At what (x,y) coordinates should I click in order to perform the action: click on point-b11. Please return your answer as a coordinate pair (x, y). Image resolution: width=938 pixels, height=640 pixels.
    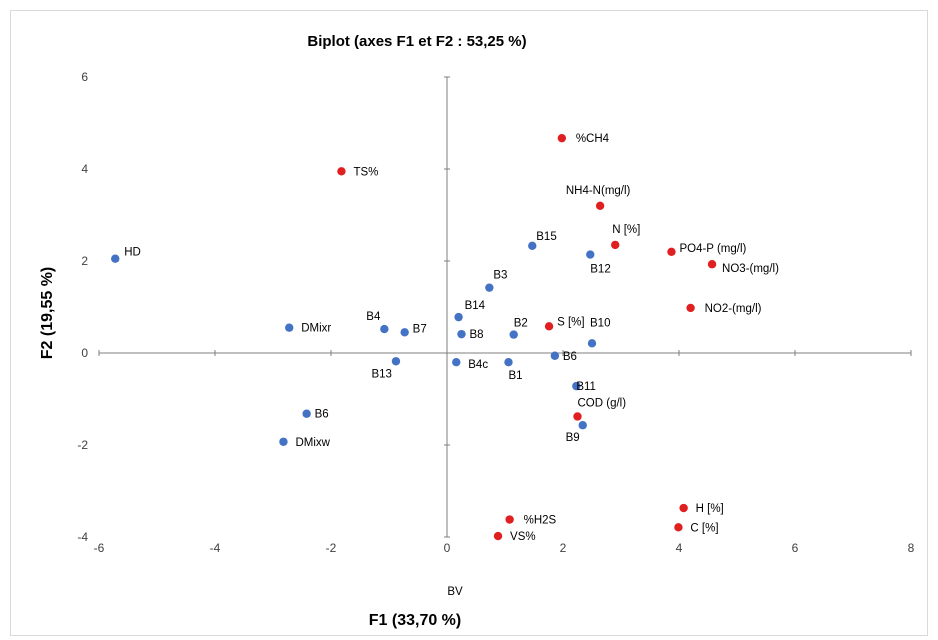
    Looking at the image, I should click on (576, 386).